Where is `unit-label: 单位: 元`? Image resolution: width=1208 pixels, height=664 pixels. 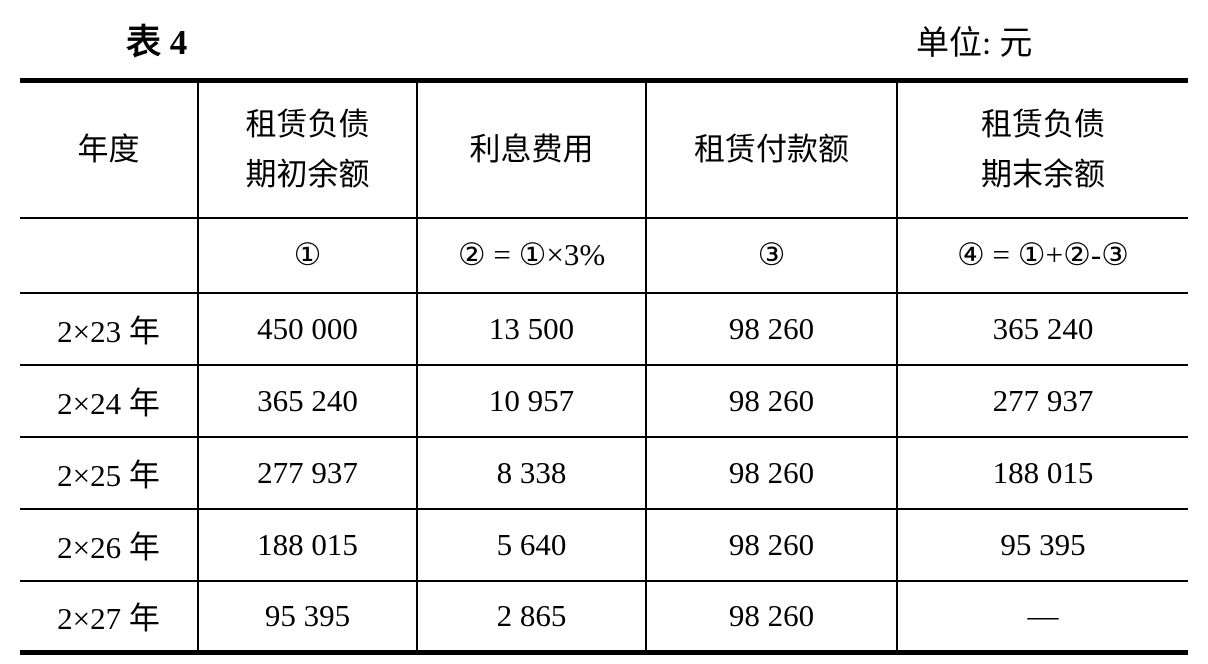 unit-label: 单位: 元 is located at coordinates (974, 44).